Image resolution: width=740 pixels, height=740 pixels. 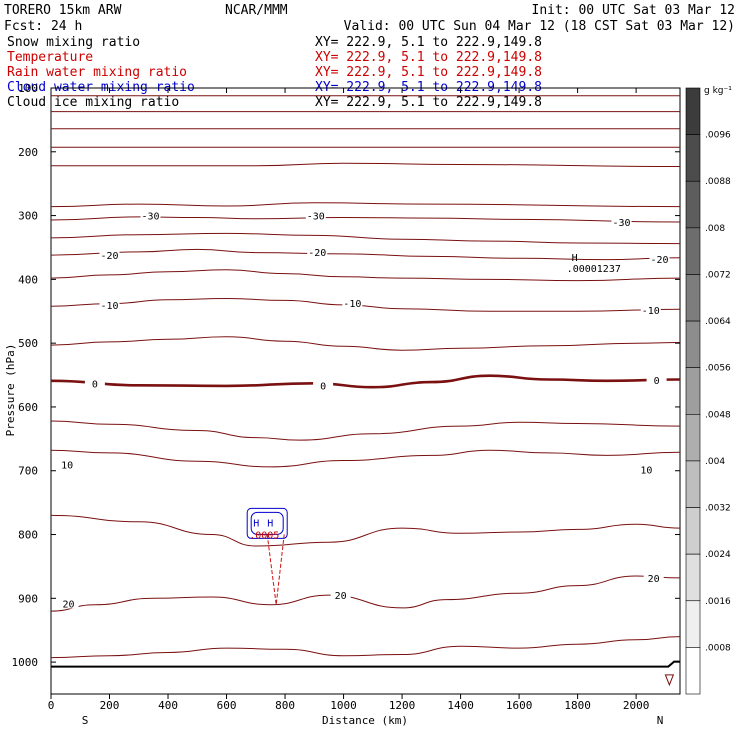 I want to click on colorbar-tick-label: .0088, so click(x=718, y=182).